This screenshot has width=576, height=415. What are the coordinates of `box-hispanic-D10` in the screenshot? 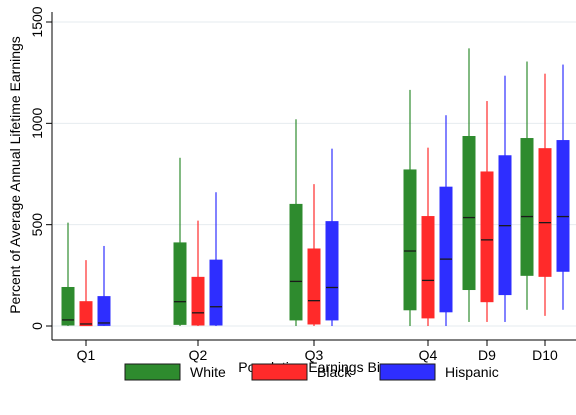 It's located at (563, 187).